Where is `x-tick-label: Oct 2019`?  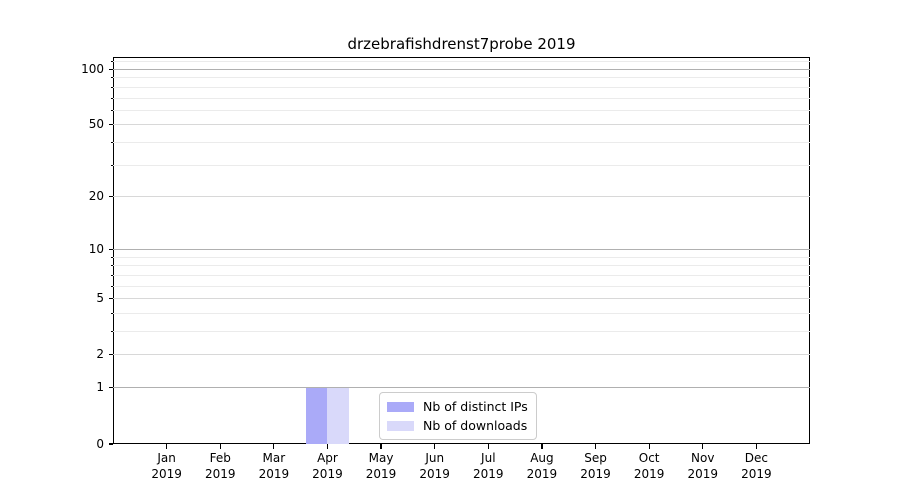 x-tick-label: Oct 2019 is located at coordinates (649, 466).